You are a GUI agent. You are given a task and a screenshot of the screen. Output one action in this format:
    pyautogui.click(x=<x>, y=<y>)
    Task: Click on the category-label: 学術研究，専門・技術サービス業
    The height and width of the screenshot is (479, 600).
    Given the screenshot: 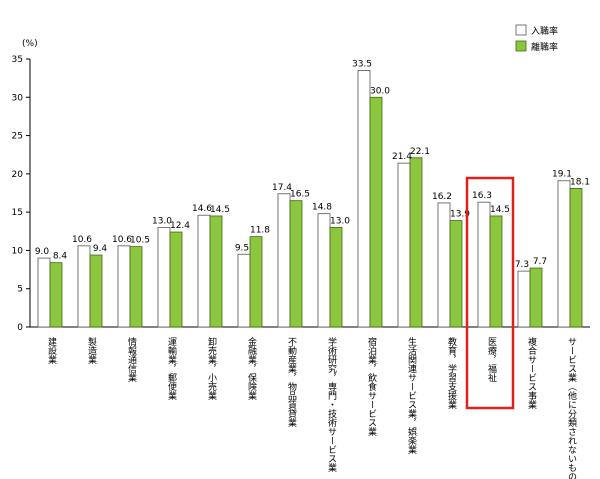 What is the action you would take?
    pyautogui.click(x=331, y=404)
    